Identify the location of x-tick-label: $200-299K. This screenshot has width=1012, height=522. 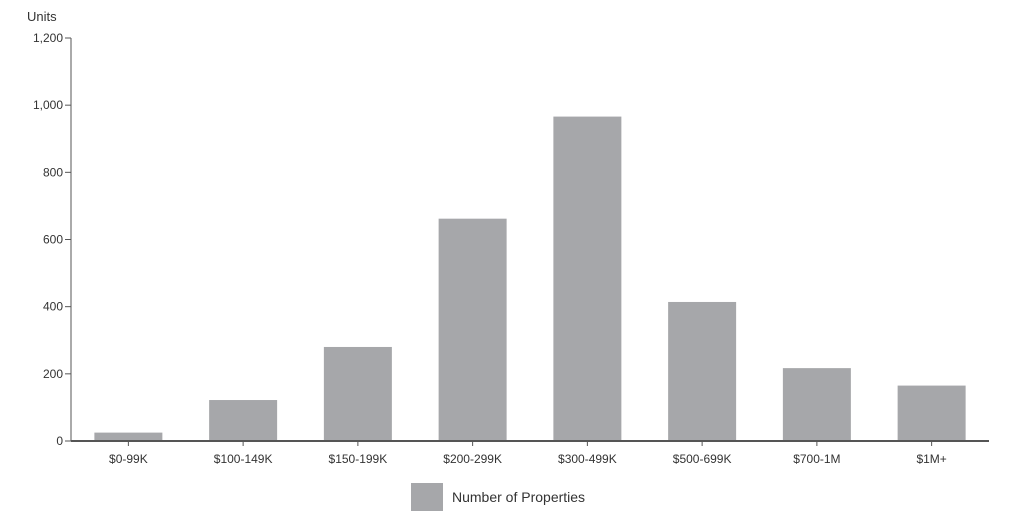
(472, 459).